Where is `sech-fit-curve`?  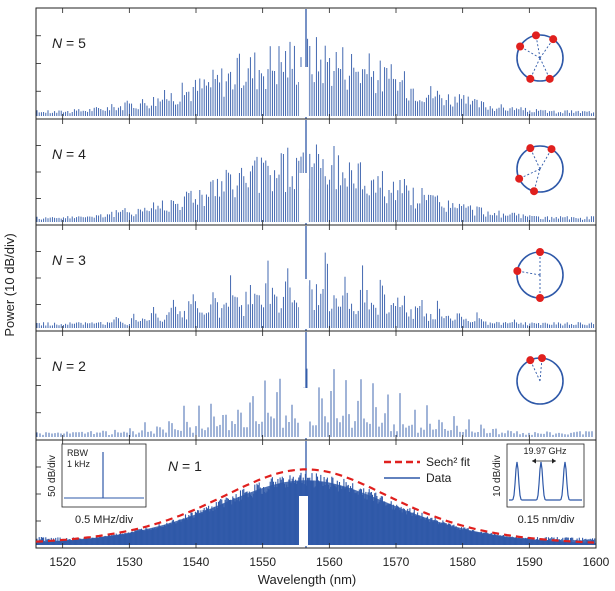
sech-fit-curve is located at coordinates (315, 506).